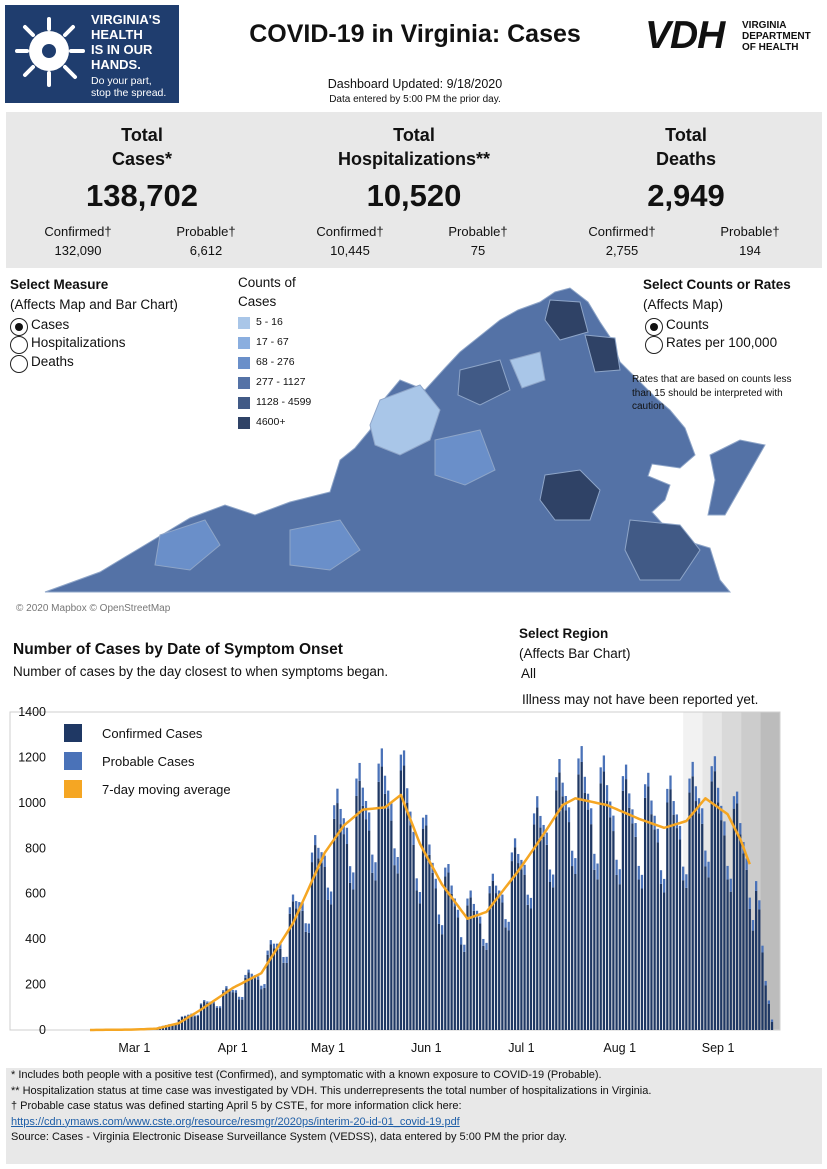  I want to click on measure-option-label: Deaths, so click(52, 361).